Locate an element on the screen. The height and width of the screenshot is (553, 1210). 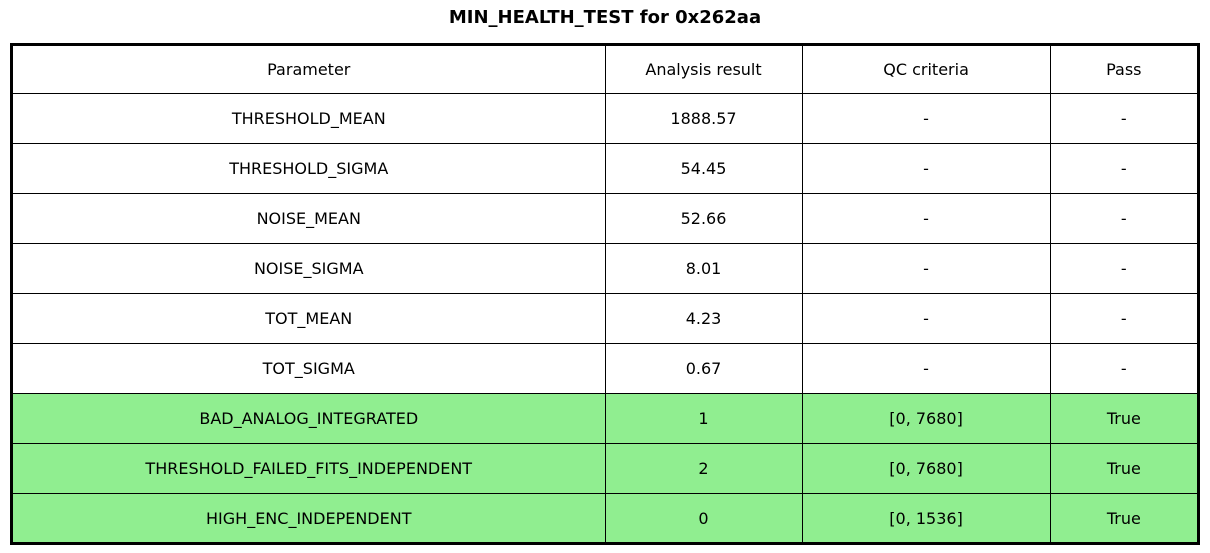
cell-parameter: THRESHOLD_FAILED_FITS_INDEPENDENT is located at coordinates (308, 468).